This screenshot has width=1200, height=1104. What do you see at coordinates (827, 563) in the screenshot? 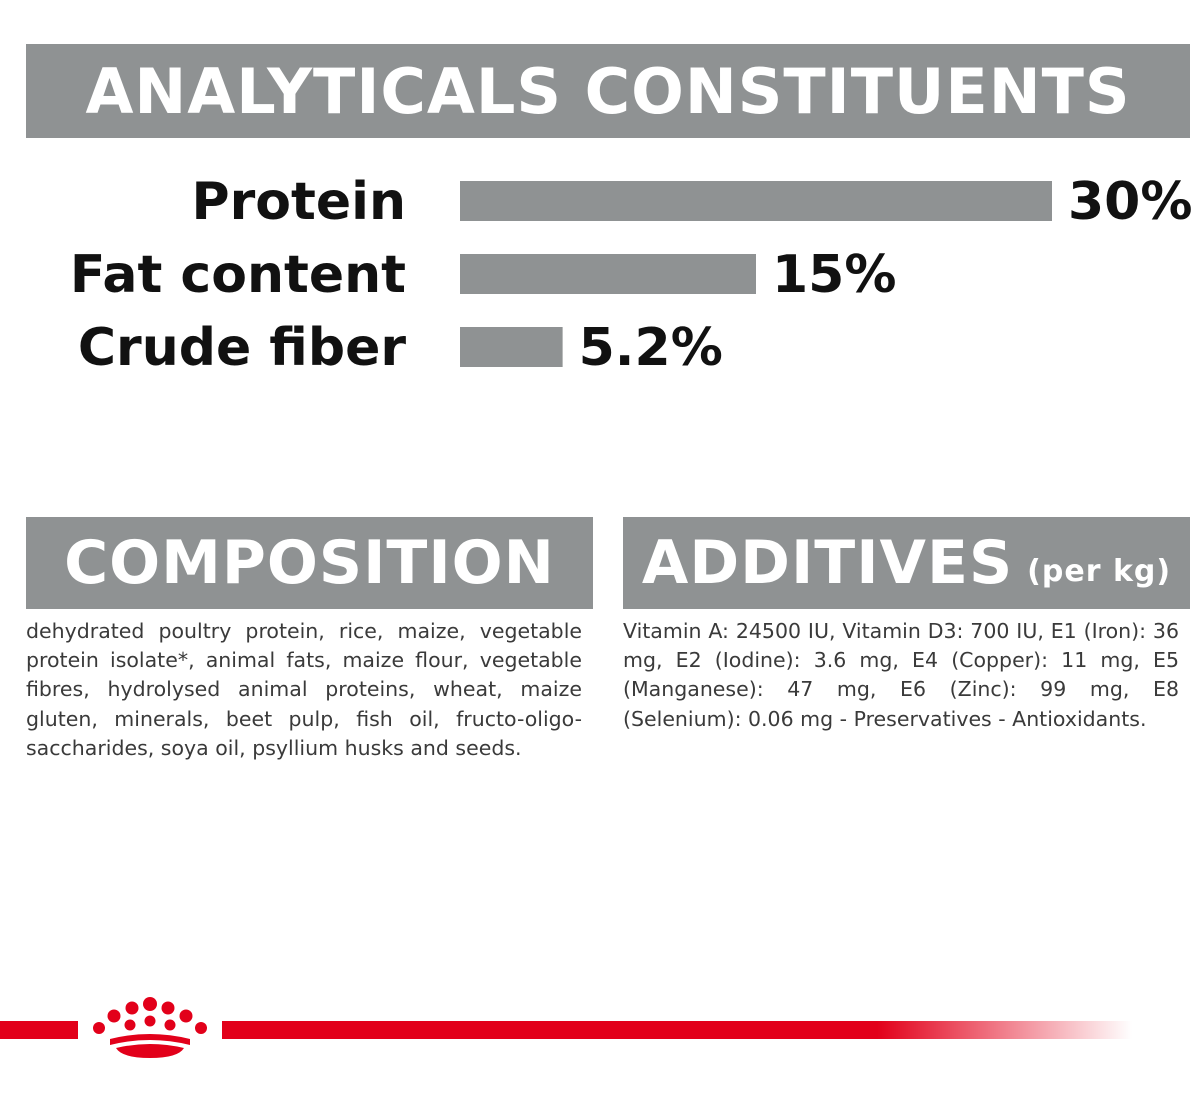
I see `additives-title: ADDITIVES` at bounding box center [827, 563].